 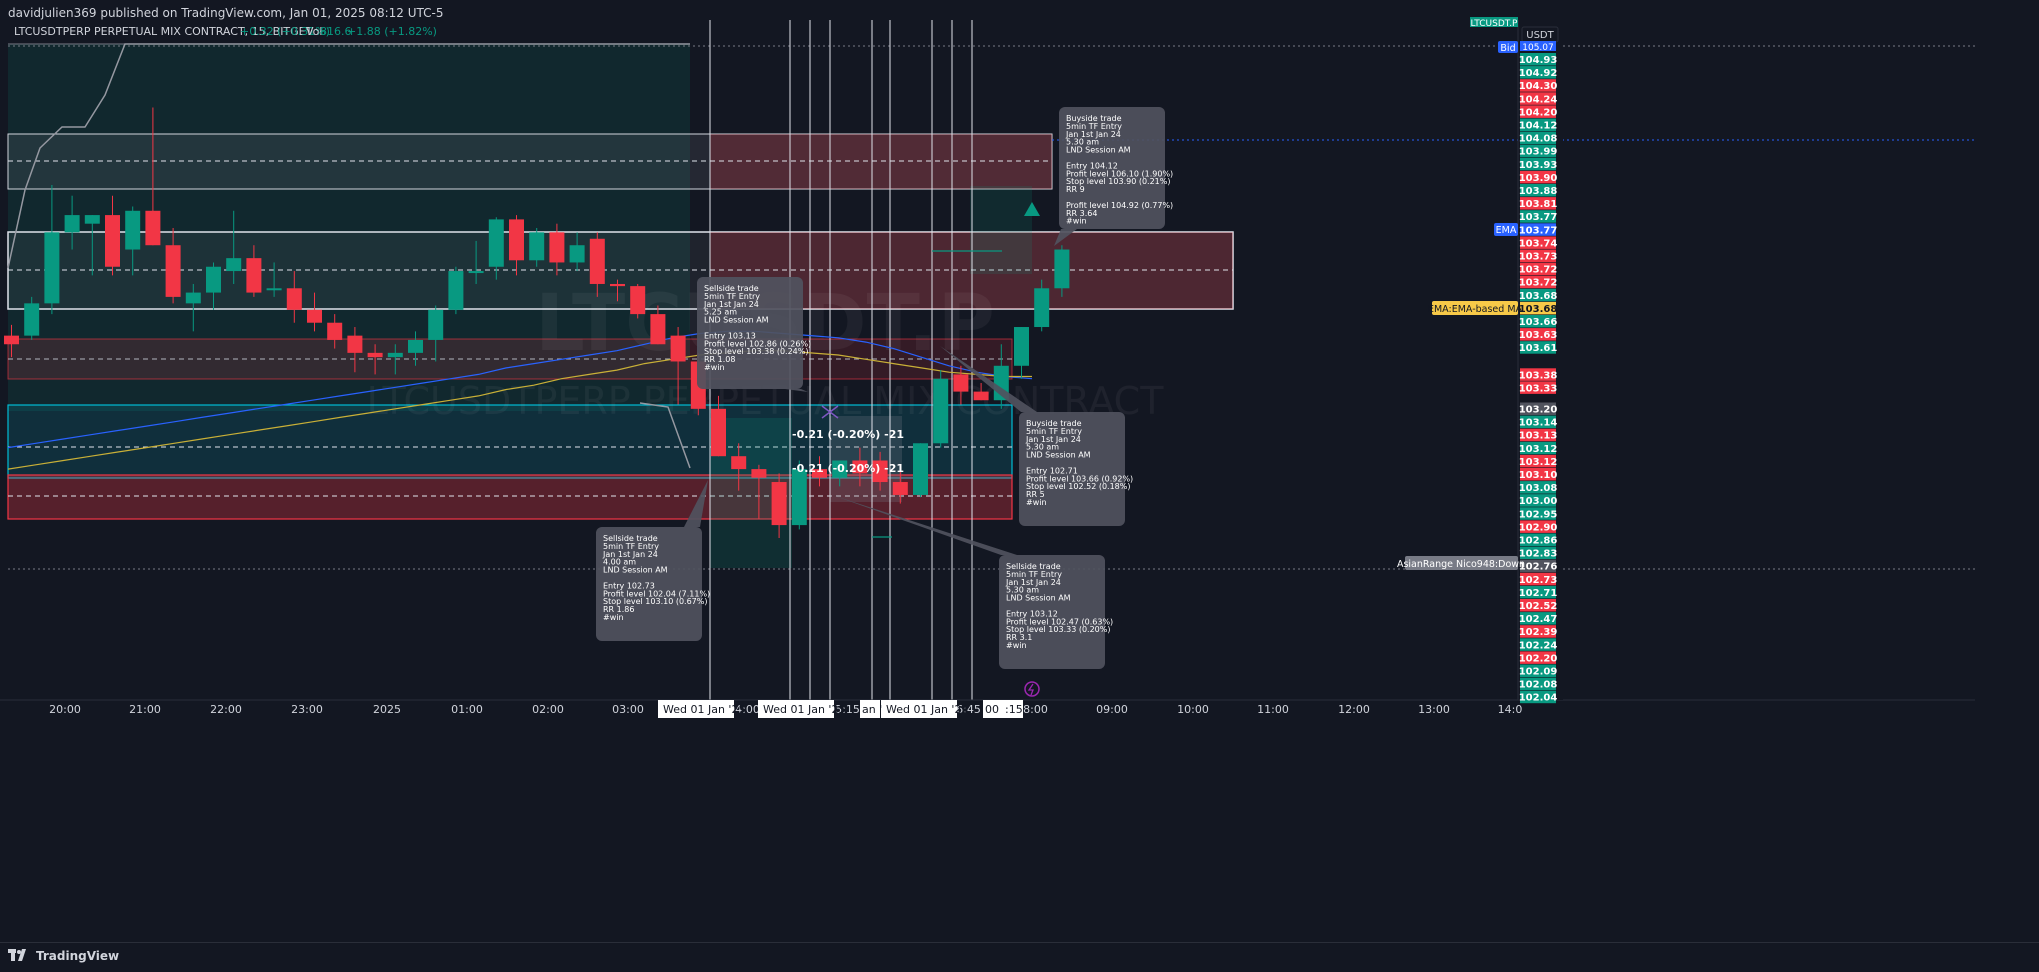 I want to click on callout-line: LND Session AM, so click(x=736, y=320).